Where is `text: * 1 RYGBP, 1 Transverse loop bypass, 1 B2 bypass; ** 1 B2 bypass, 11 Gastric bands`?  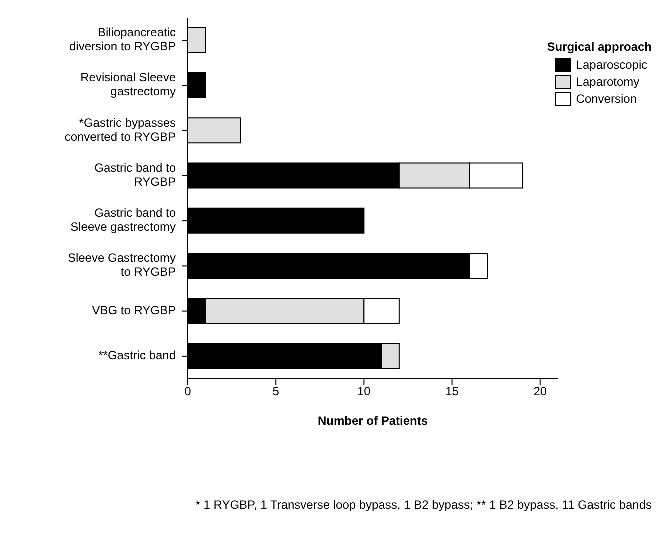 text: * 1 RYGBP, 1 Transverse loop bypass, 1 B2 bypass; ** 1 B2 bypass, 11 Gastric bands is located at coordinates (423, 505).